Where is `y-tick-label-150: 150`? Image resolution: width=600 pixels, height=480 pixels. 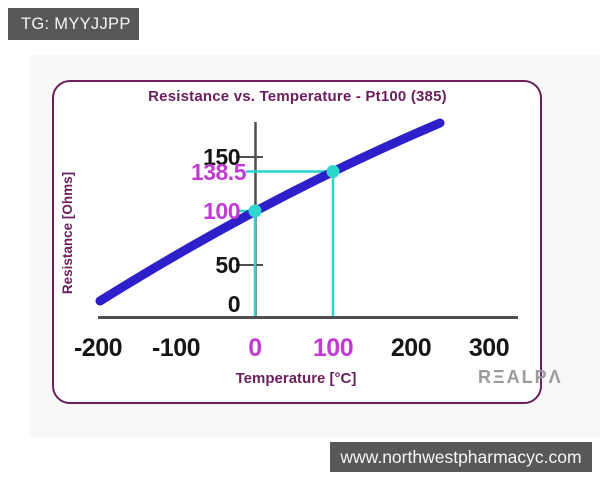 y-tick-label-150: 150 is located at coordinates (221, 157).